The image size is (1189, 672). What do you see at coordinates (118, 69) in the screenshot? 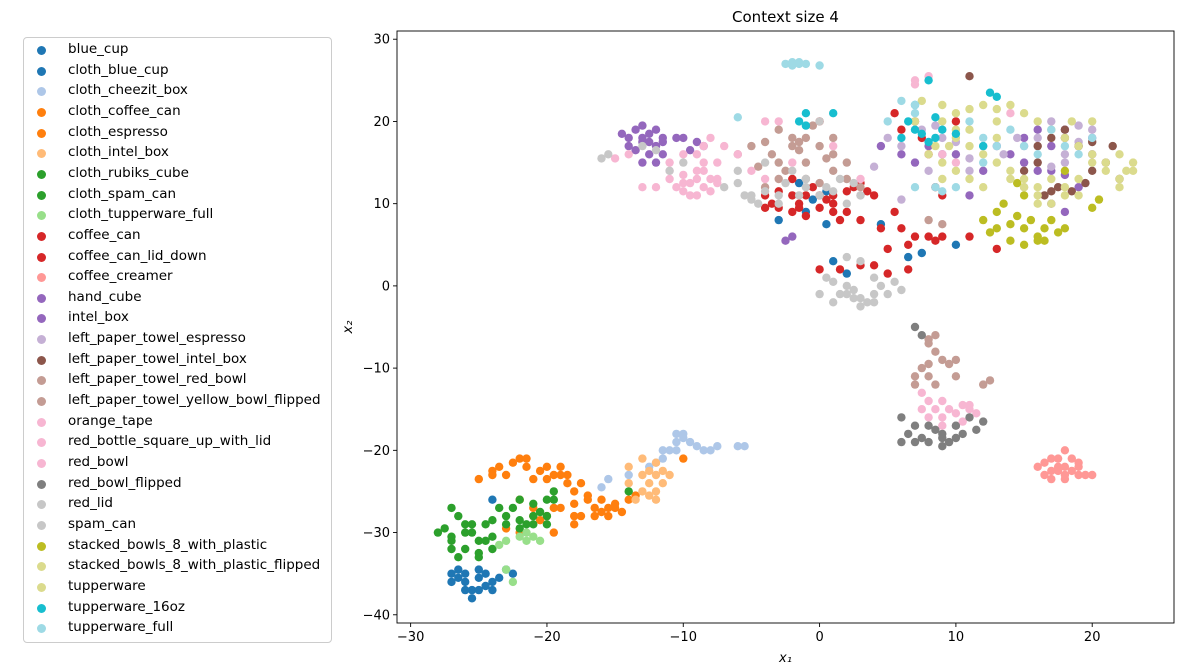
I see `legend-label: cloth_blue_cup` at bounding box center [118, 69].